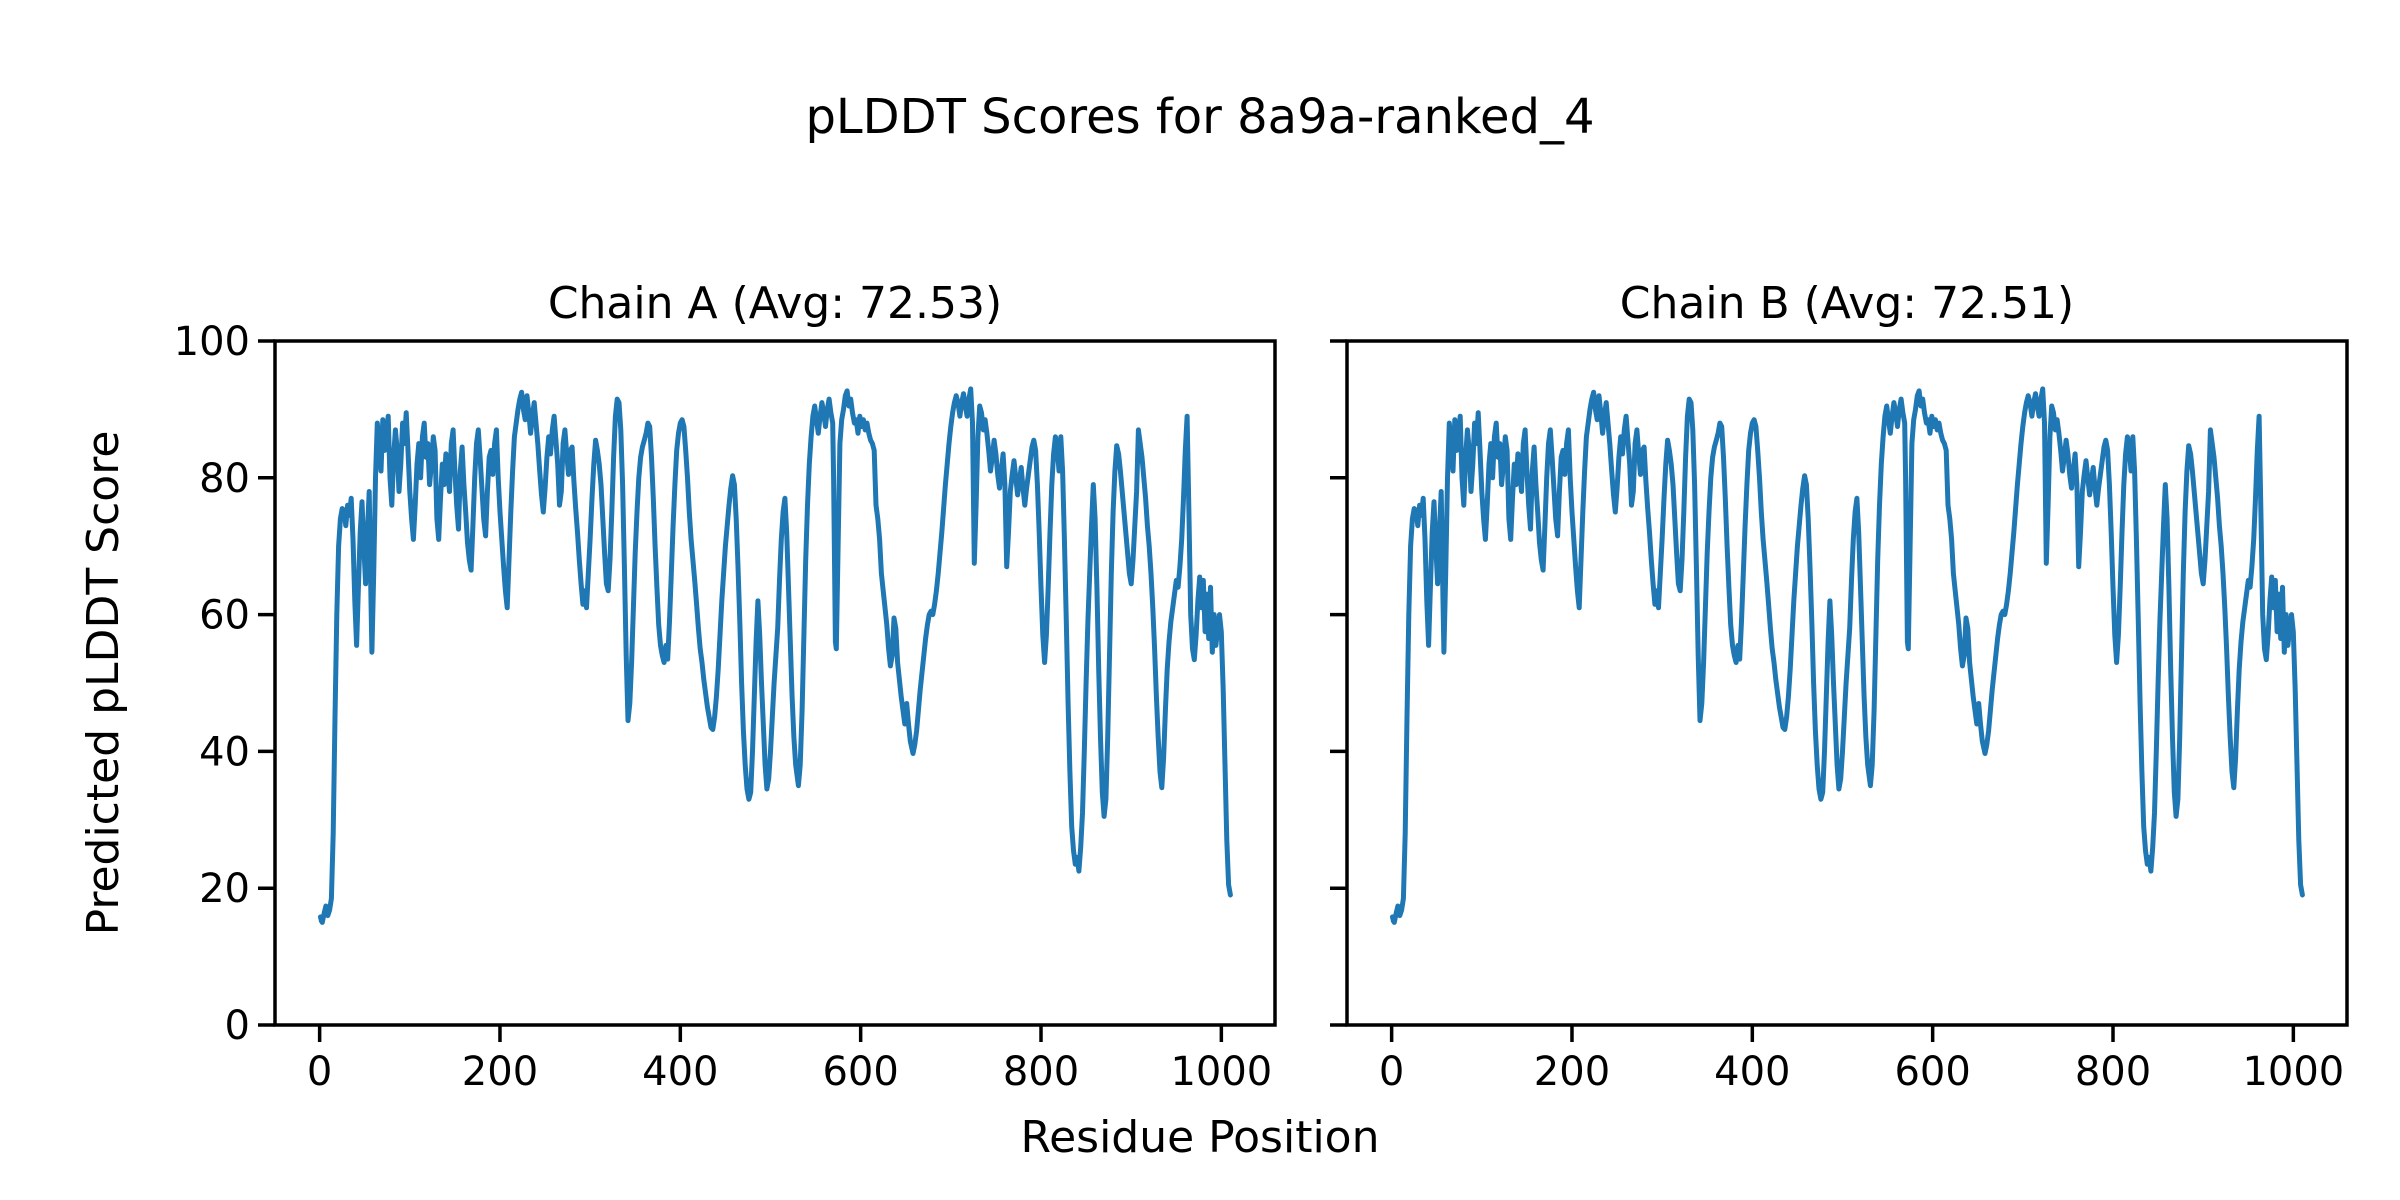 The image size is (2400, 1200). I want to click on y-axis-label: Predicted pLDDT Score, so click(103, 683).